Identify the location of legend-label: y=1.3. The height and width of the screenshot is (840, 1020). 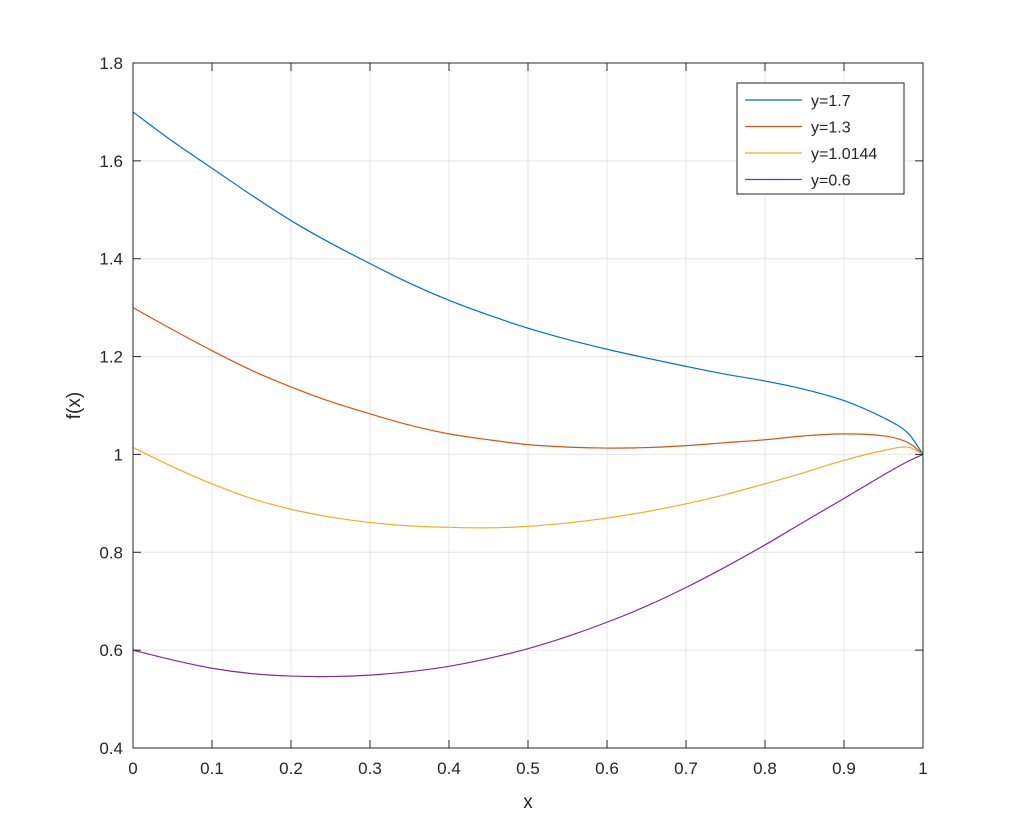
(831, 128).